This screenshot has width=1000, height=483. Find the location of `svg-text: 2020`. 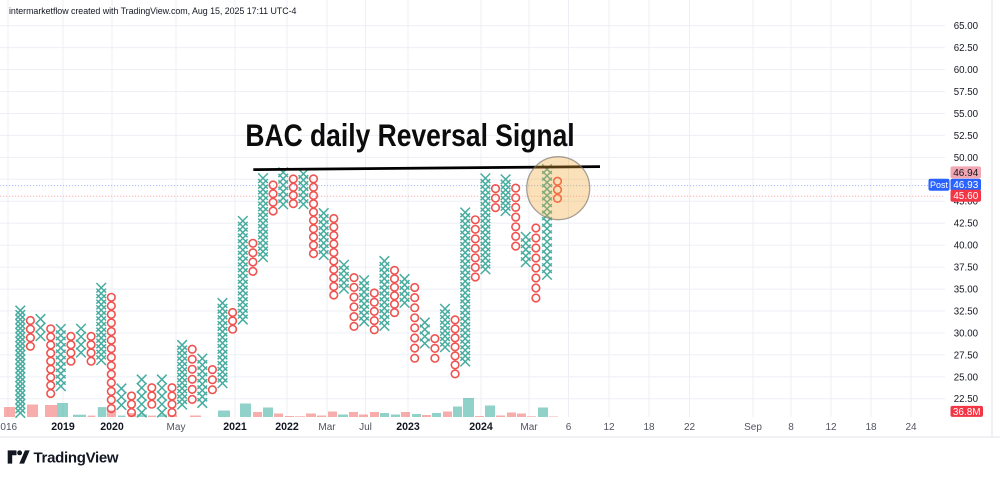

svg-text: 2020 is located at coordinates (112, 427).